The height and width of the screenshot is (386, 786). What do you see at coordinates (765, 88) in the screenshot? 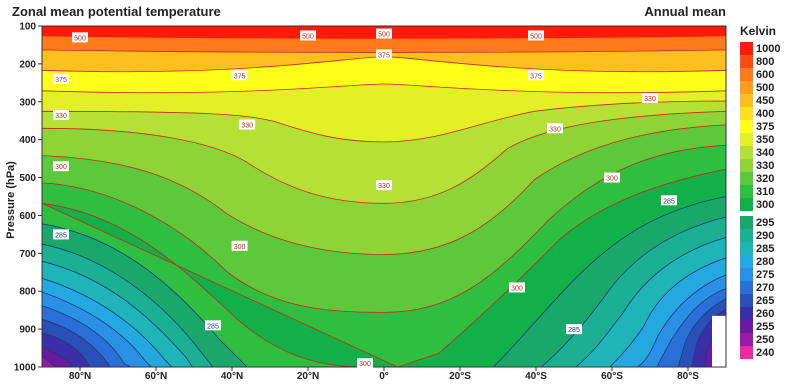
I see `colorbar-label: 500` at bounding box center [765, 88].